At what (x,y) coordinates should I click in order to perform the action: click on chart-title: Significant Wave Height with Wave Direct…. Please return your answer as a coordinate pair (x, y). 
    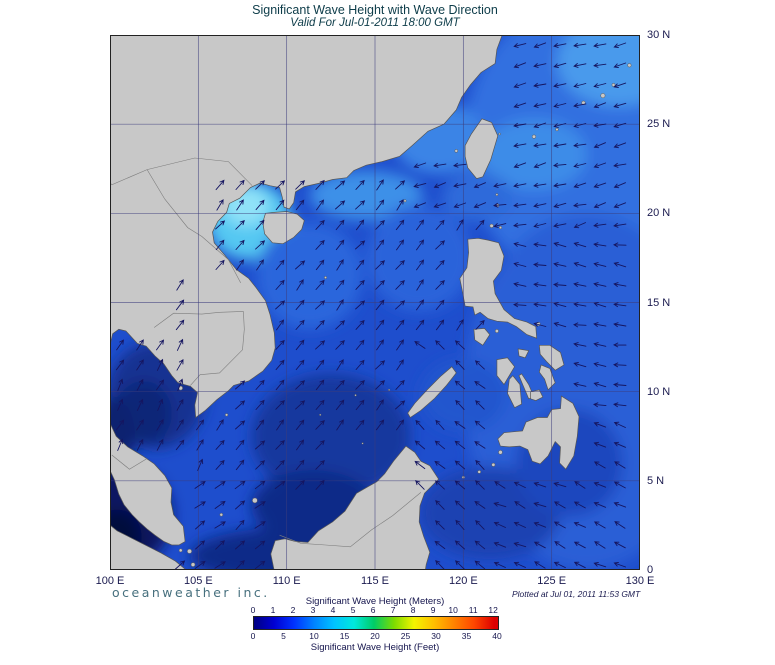
    Looking at the image, I should click on (375, 10).